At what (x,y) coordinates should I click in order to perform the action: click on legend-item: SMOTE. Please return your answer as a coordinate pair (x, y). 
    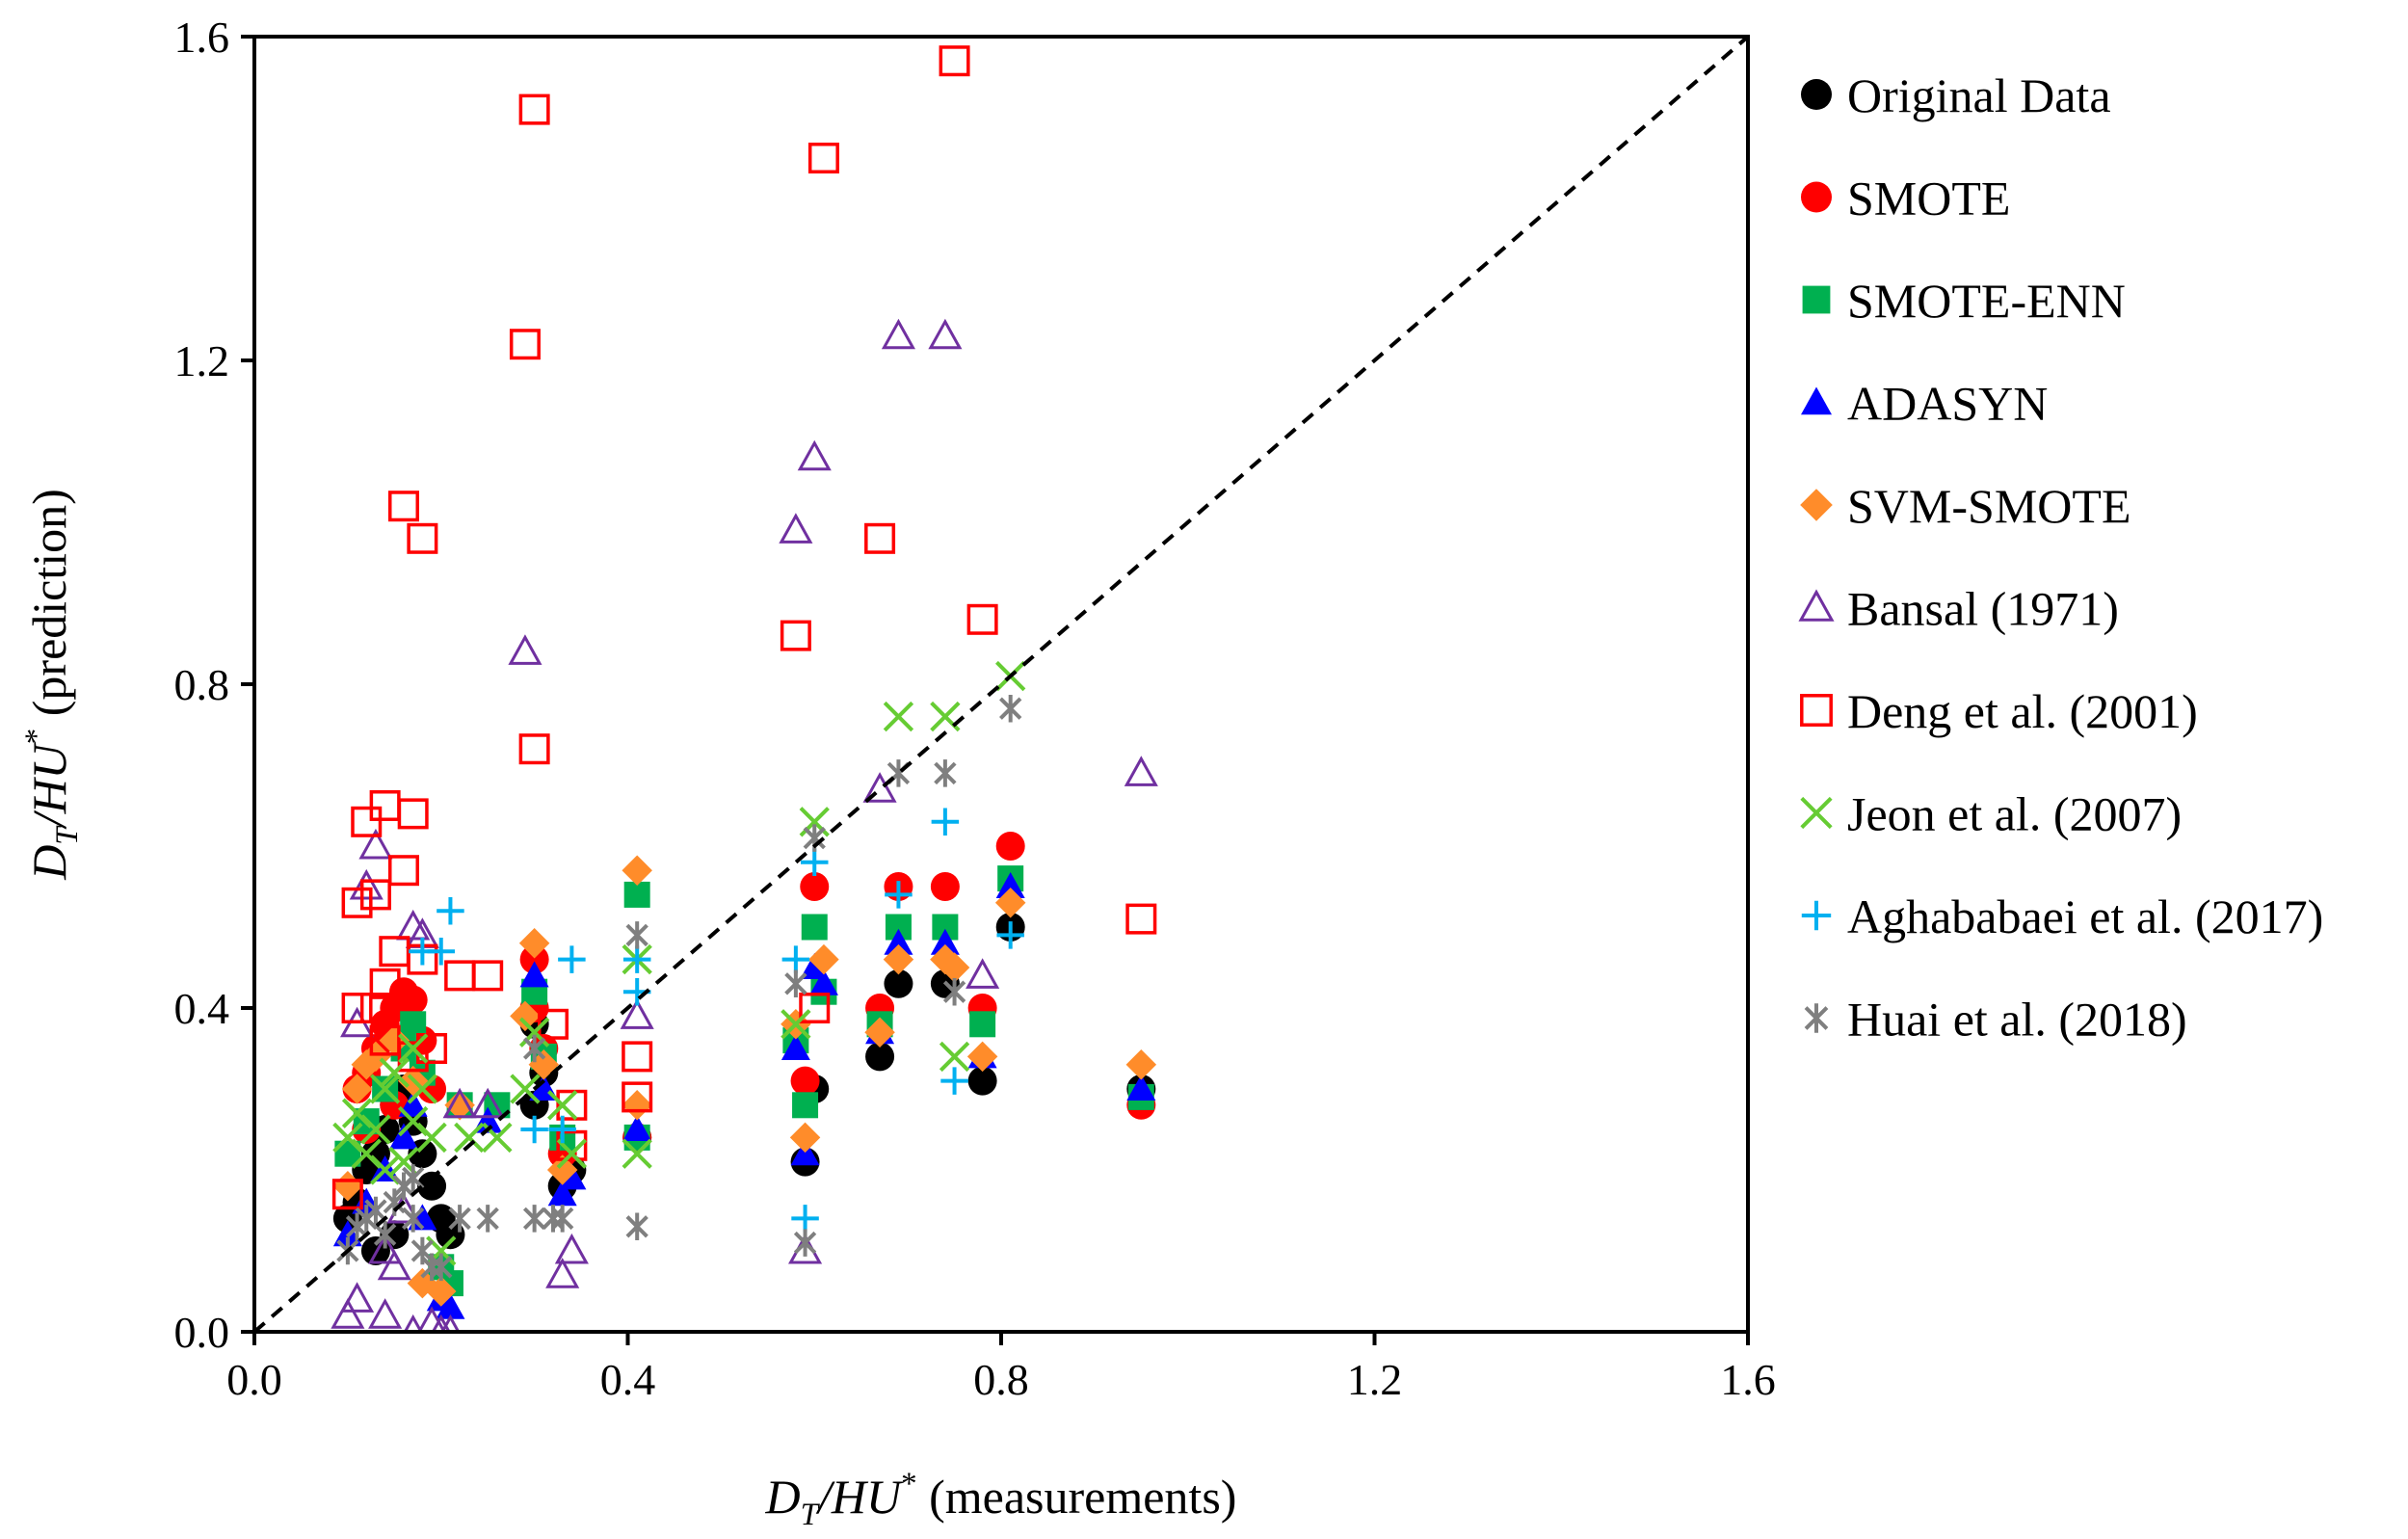
    Looking at the image, I should click on (1905, 199).